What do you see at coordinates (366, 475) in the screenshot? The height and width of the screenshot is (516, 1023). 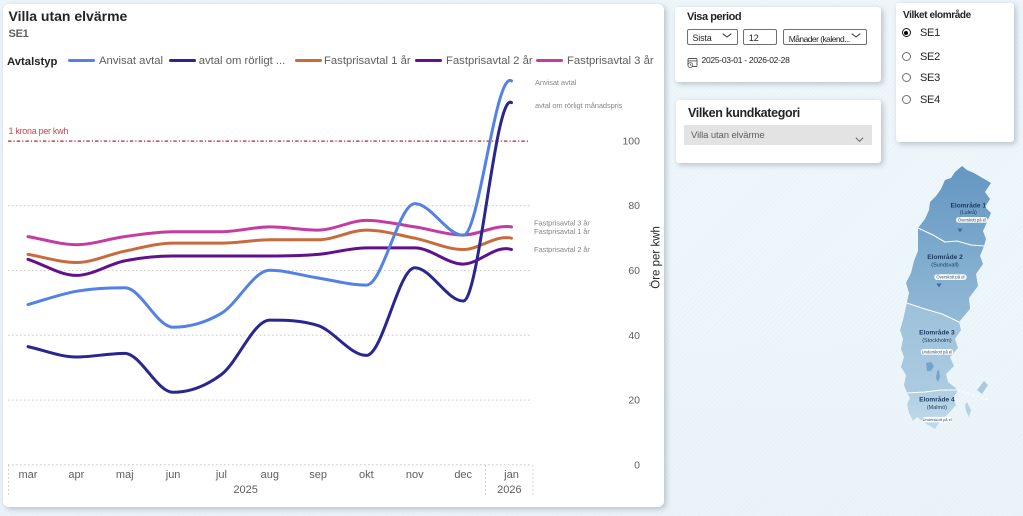 I see `svg-text: okt` at bounding box center [366, 475].